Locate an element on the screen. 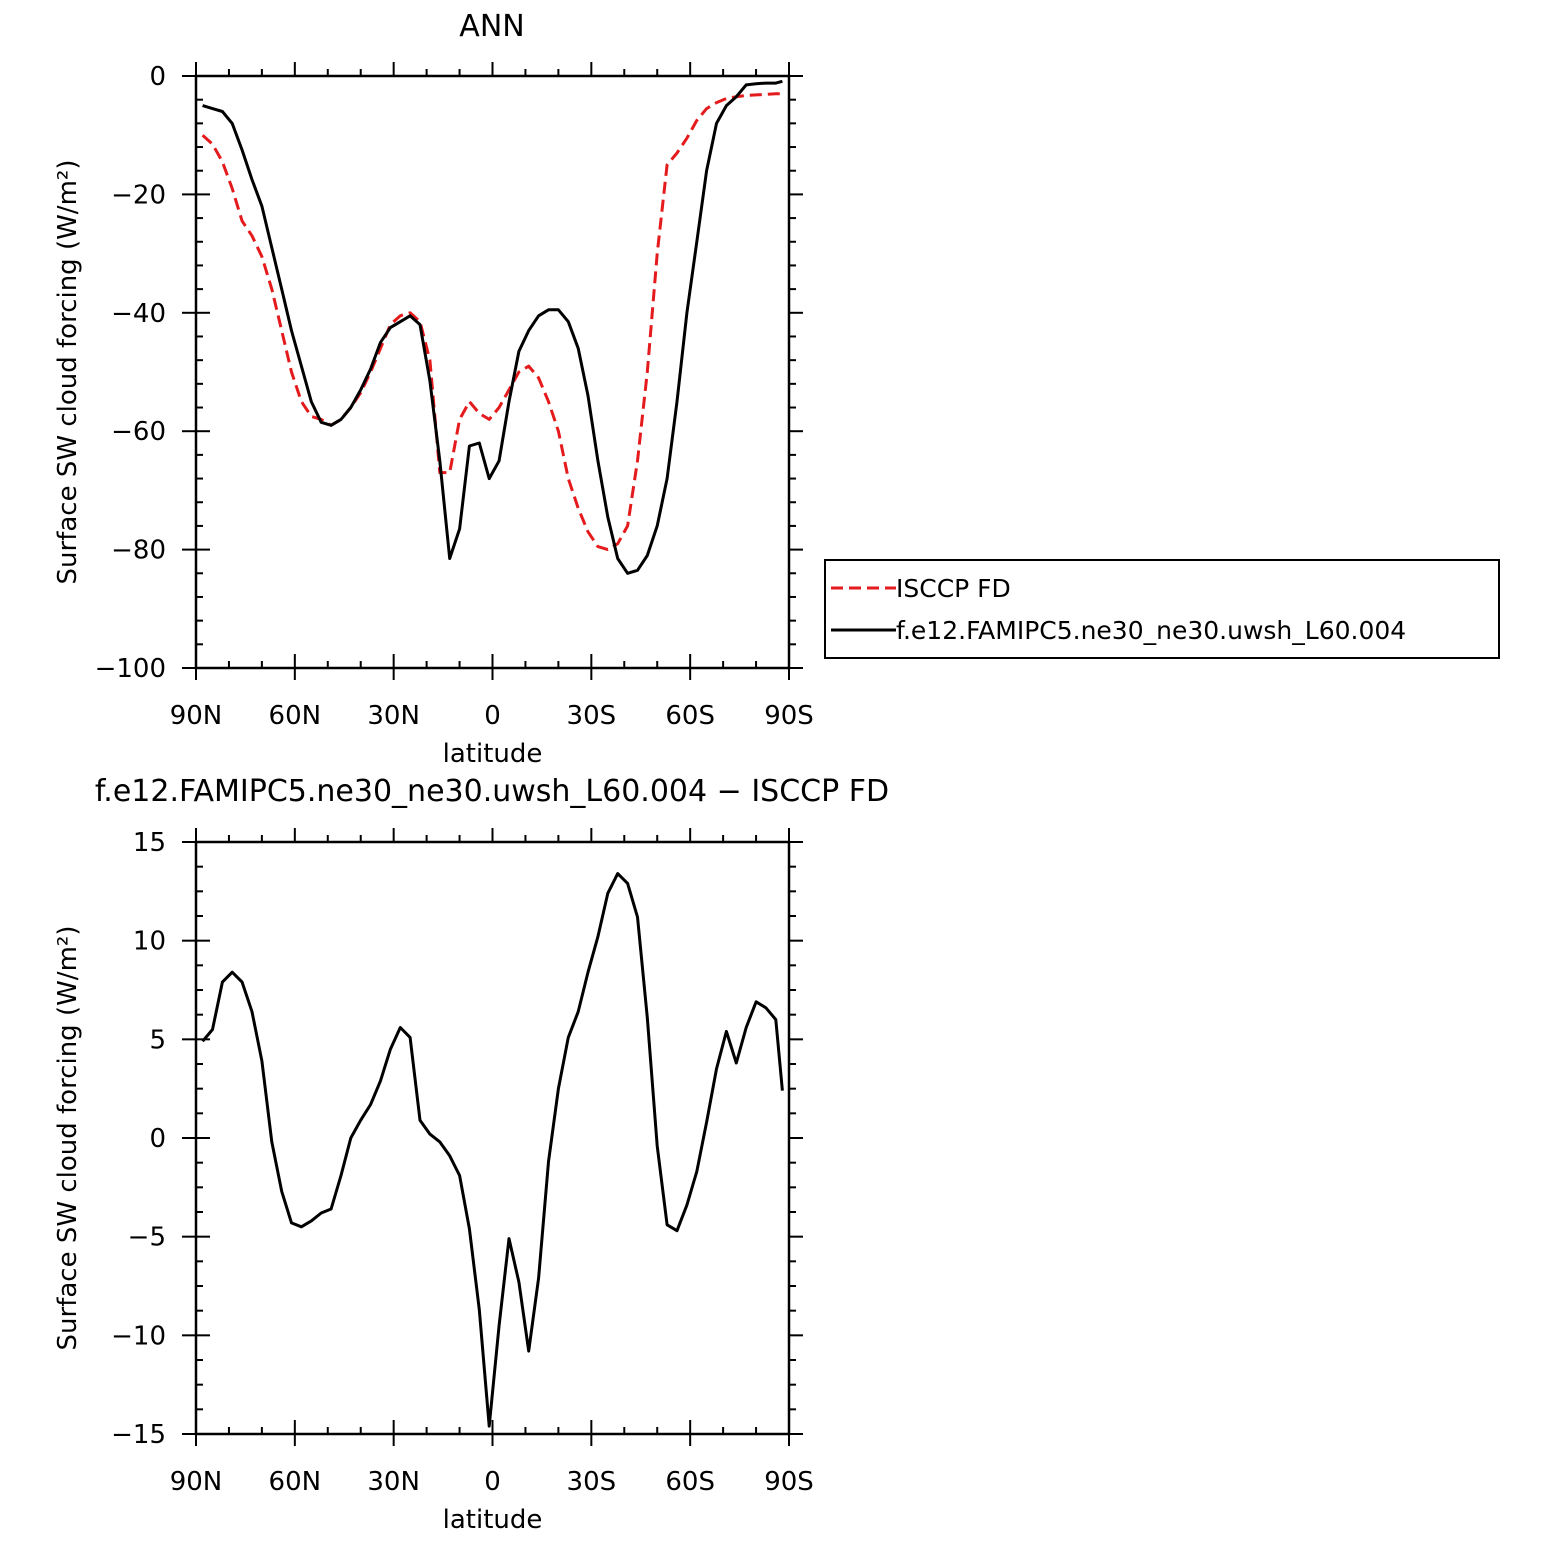 The image size is (1542, 1541). y-tick-label: 5 is located at coordinates (157, 1040).